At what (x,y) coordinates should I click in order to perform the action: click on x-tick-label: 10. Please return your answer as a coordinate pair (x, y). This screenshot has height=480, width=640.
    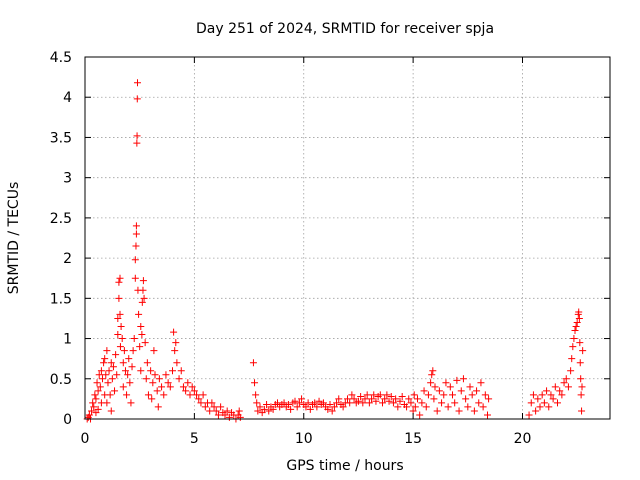
    Looking at the image, I should click on (304, 439).